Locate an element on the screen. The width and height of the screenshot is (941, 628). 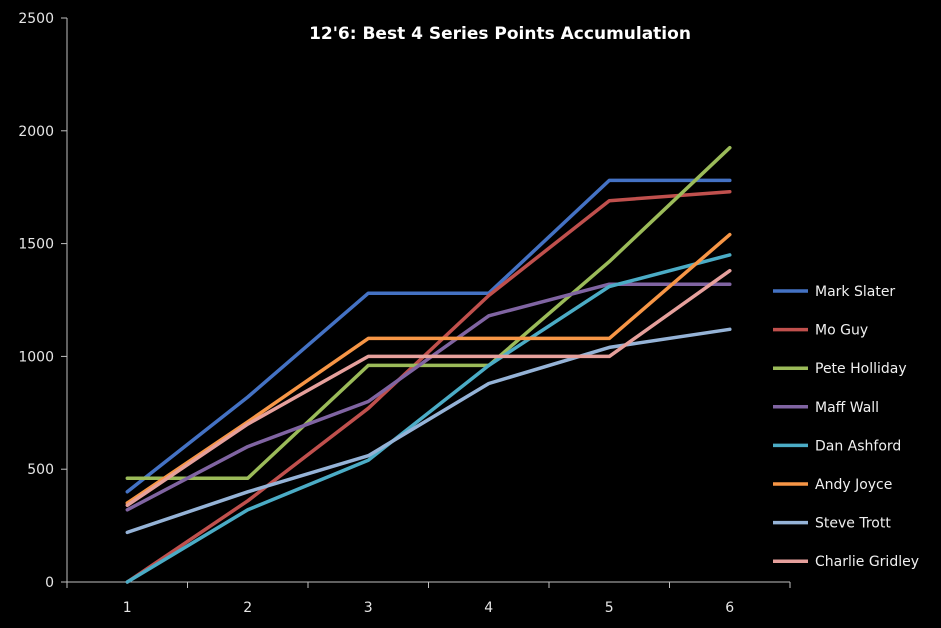
x-tick-label: 5 is located at coordinates (609, 608).